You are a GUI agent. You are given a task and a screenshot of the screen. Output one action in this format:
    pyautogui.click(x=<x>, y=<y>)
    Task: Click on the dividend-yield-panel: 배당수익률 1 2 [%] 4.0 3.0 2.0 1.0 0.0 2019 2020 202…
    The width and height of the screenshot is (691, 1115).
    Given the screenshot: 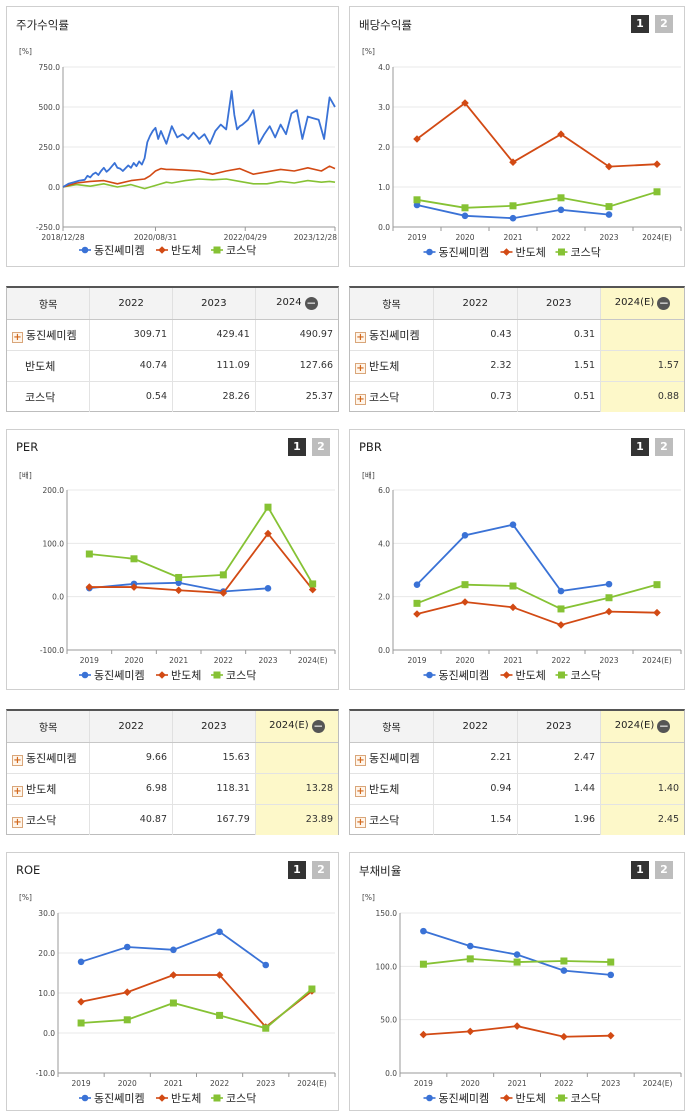 What is the action you would take?
    pyautogui.click(x=517, y=136)
    